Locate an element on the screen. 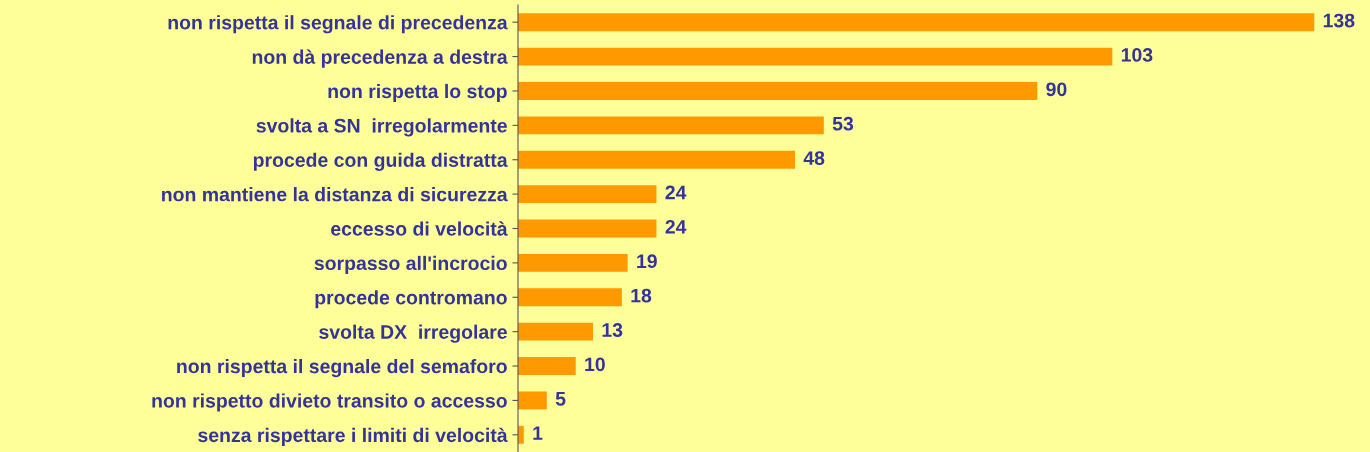 The height and width of the screenshot is (452, 1370). data-label: 103 is located at coordinates (1137, 55).